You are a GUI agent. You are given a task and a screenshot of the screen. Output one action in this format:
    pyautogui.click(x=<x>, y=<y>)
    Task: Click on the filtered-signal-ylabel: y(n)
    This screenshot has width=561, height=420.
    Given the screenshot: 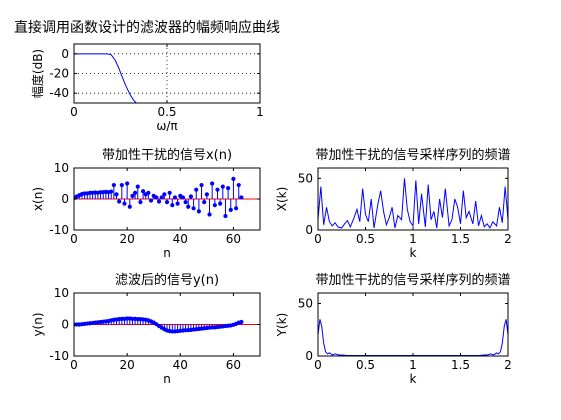 What is the action you would take?
    pyautogui.click(x=38, y=324)
    